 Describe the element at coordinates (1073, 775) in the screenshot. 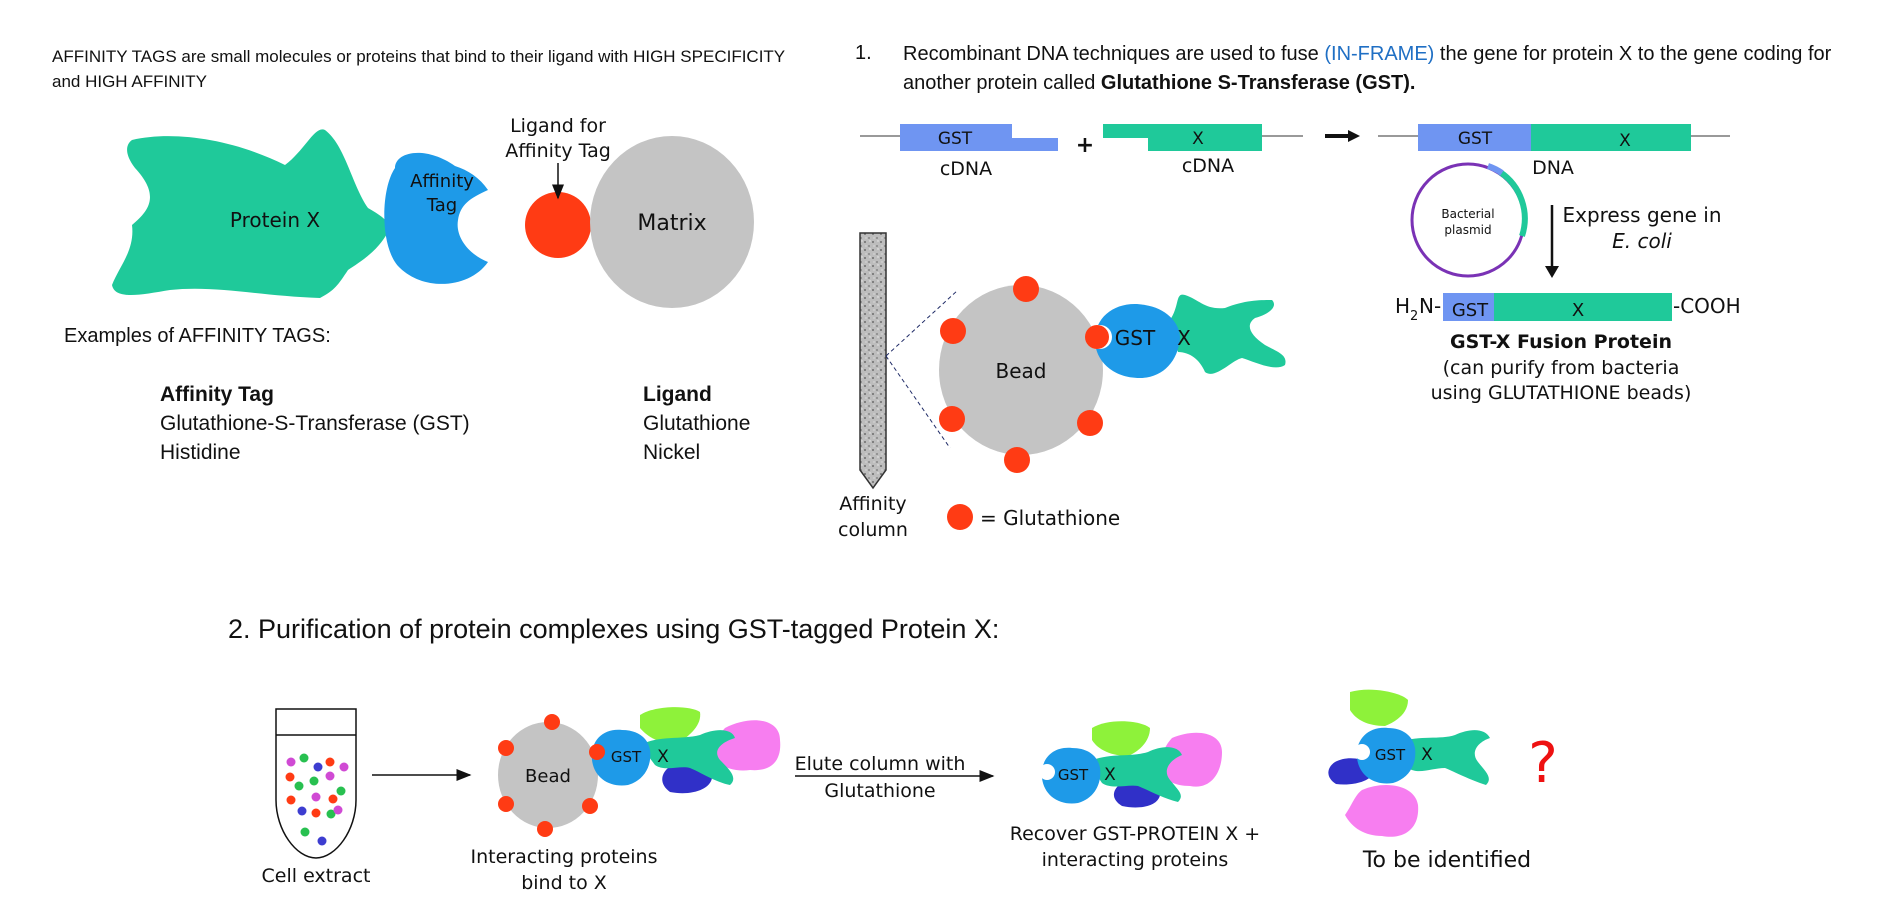

I see `recovered-gst-label: GST` at that location.